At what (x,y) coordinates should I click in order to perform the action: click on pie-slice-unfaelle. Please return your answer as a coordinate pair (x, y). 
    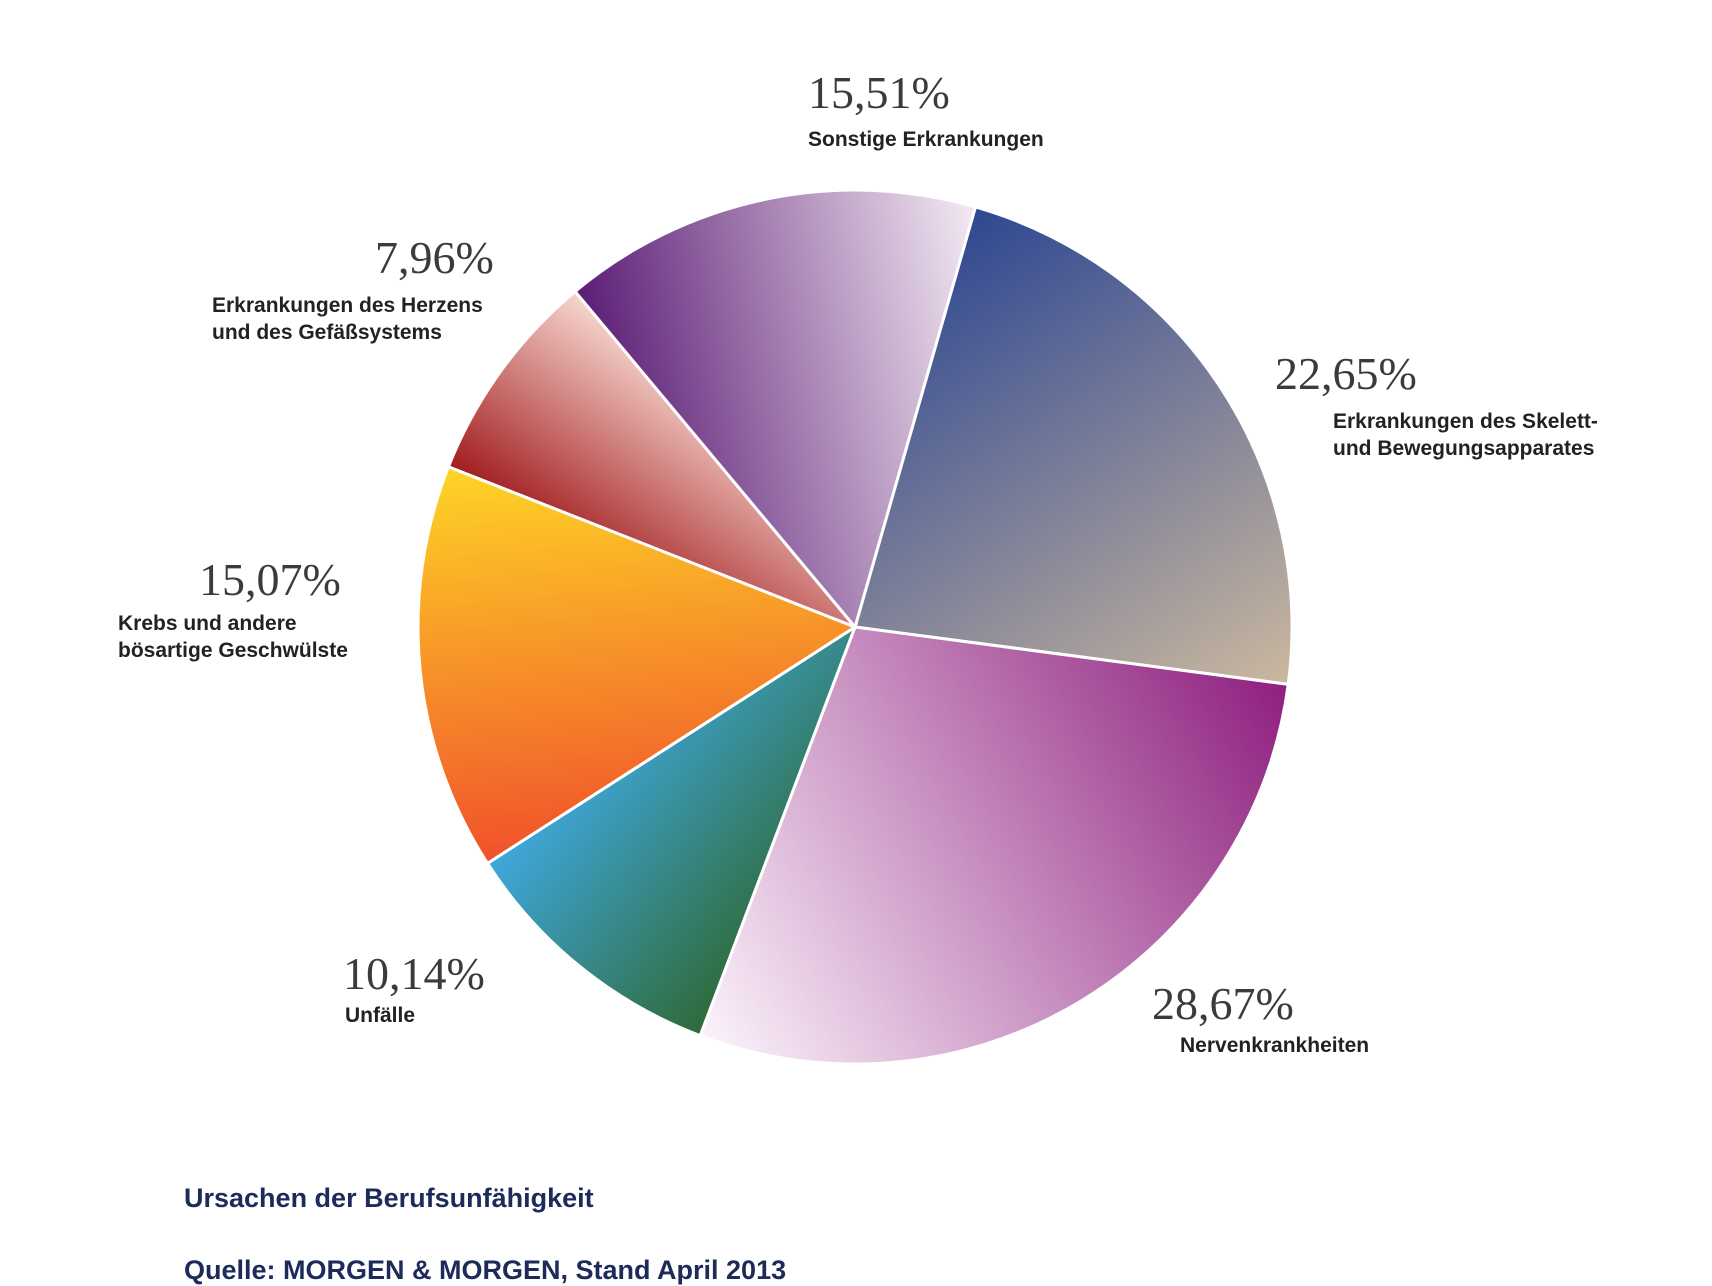
    Looking at the image, I should click on (672, 830).